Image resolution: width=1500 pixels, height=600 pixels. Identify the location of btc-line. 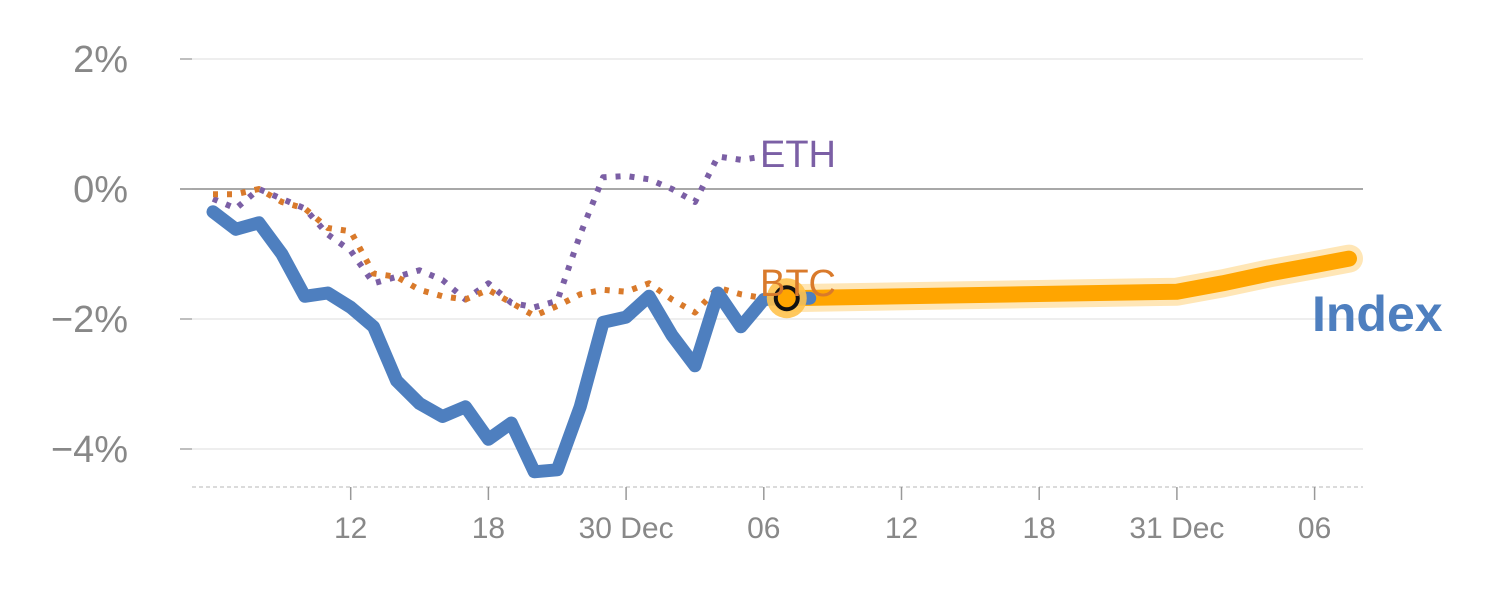
(500, 252).